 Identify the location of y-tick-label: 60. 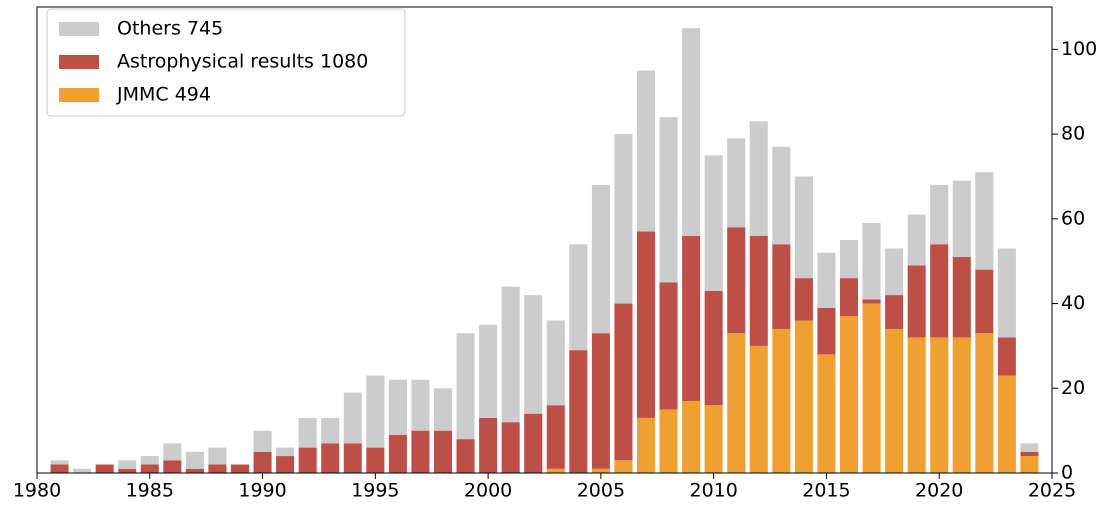
(1073, 218).